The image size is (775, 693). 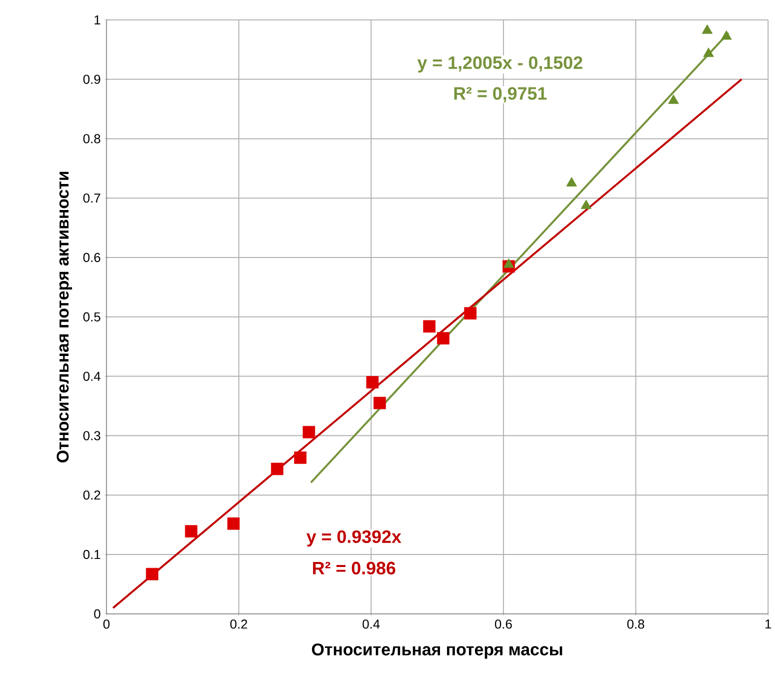 I want to click on x-tick-label: 0.4, so click(x=371, y=623).